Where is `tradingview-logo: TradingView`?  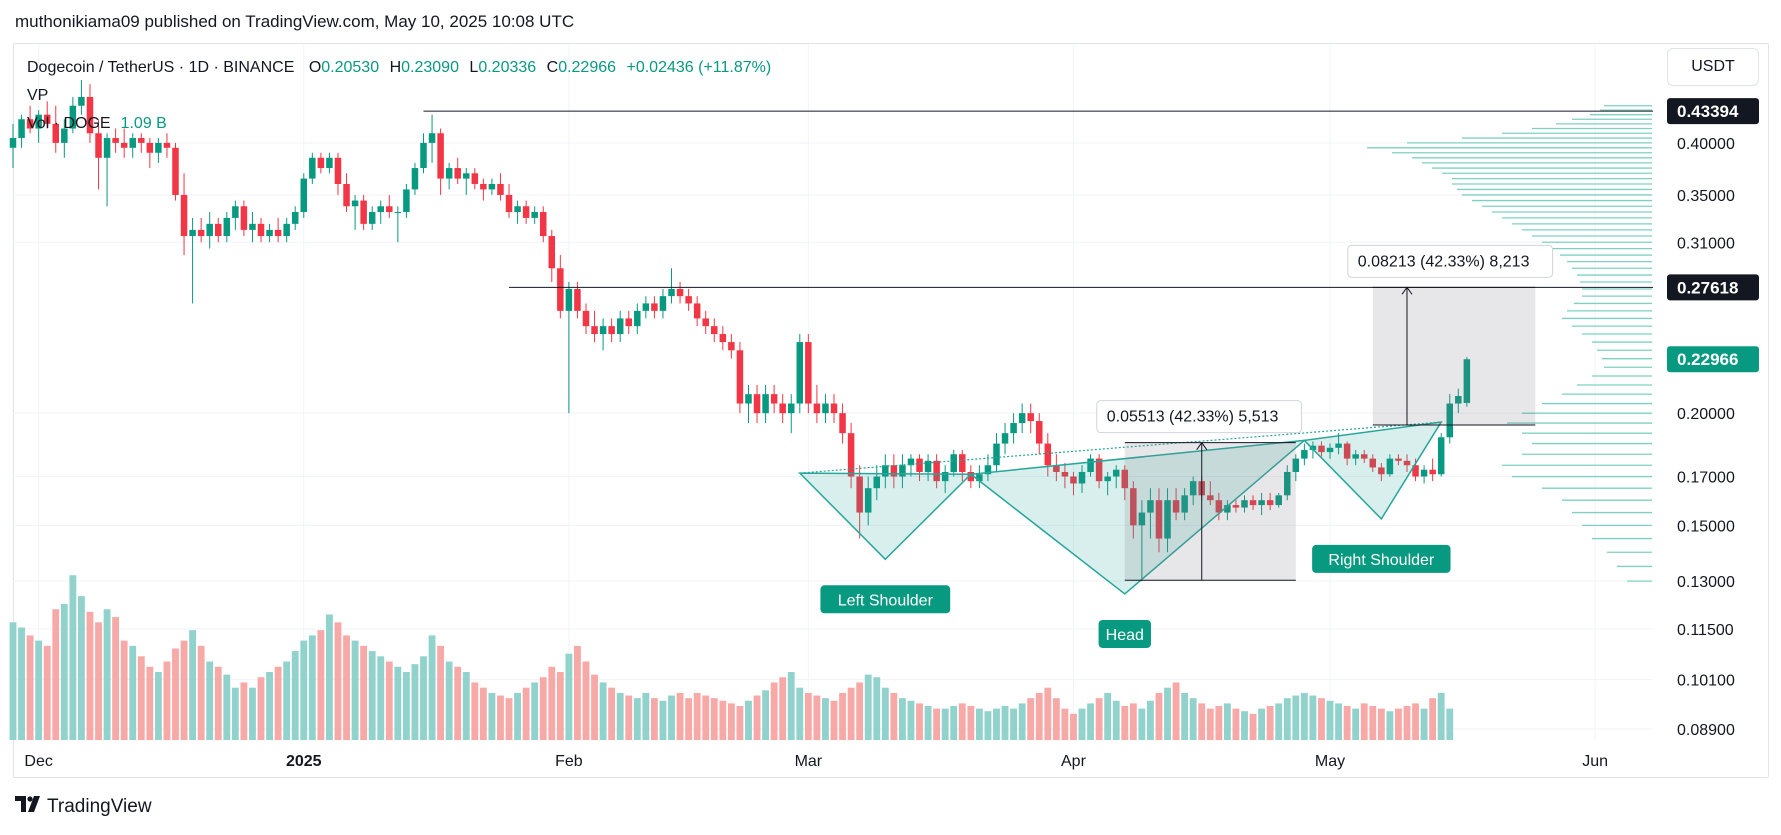 tradingview-logo: TradingView is located at coordinates (83, 807).